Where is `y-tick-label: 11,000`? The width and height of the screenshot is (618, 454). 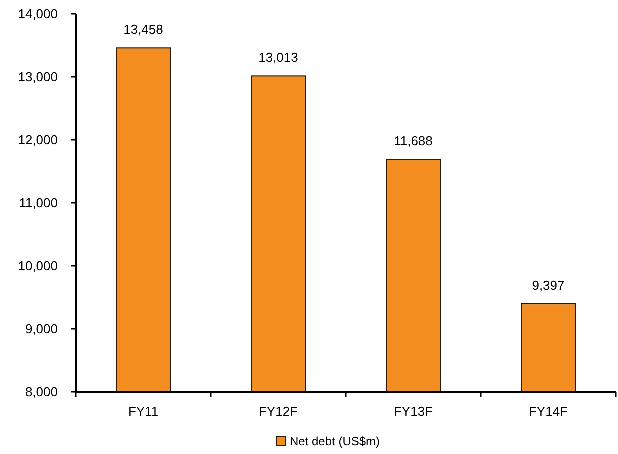
y-tick-label: 11,000 is located at coordinates (38, 203).